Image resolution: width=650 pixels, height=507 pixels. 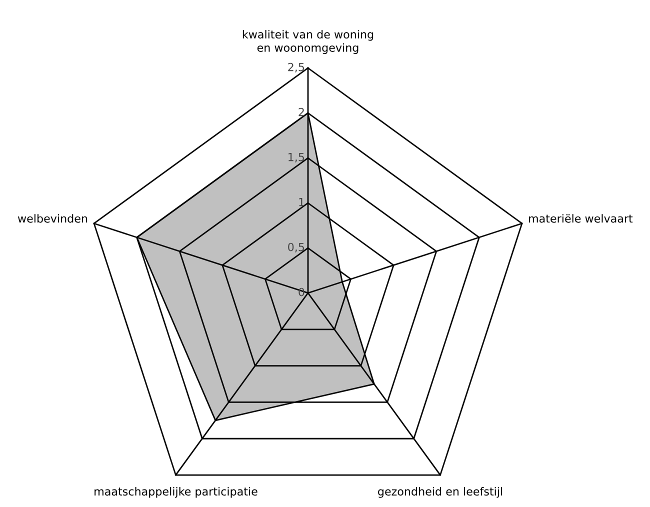 What do you see at coordinates (301, 112) in the screenshot?
I see `y-tick-label: 2` at bounding box center [301, 112].